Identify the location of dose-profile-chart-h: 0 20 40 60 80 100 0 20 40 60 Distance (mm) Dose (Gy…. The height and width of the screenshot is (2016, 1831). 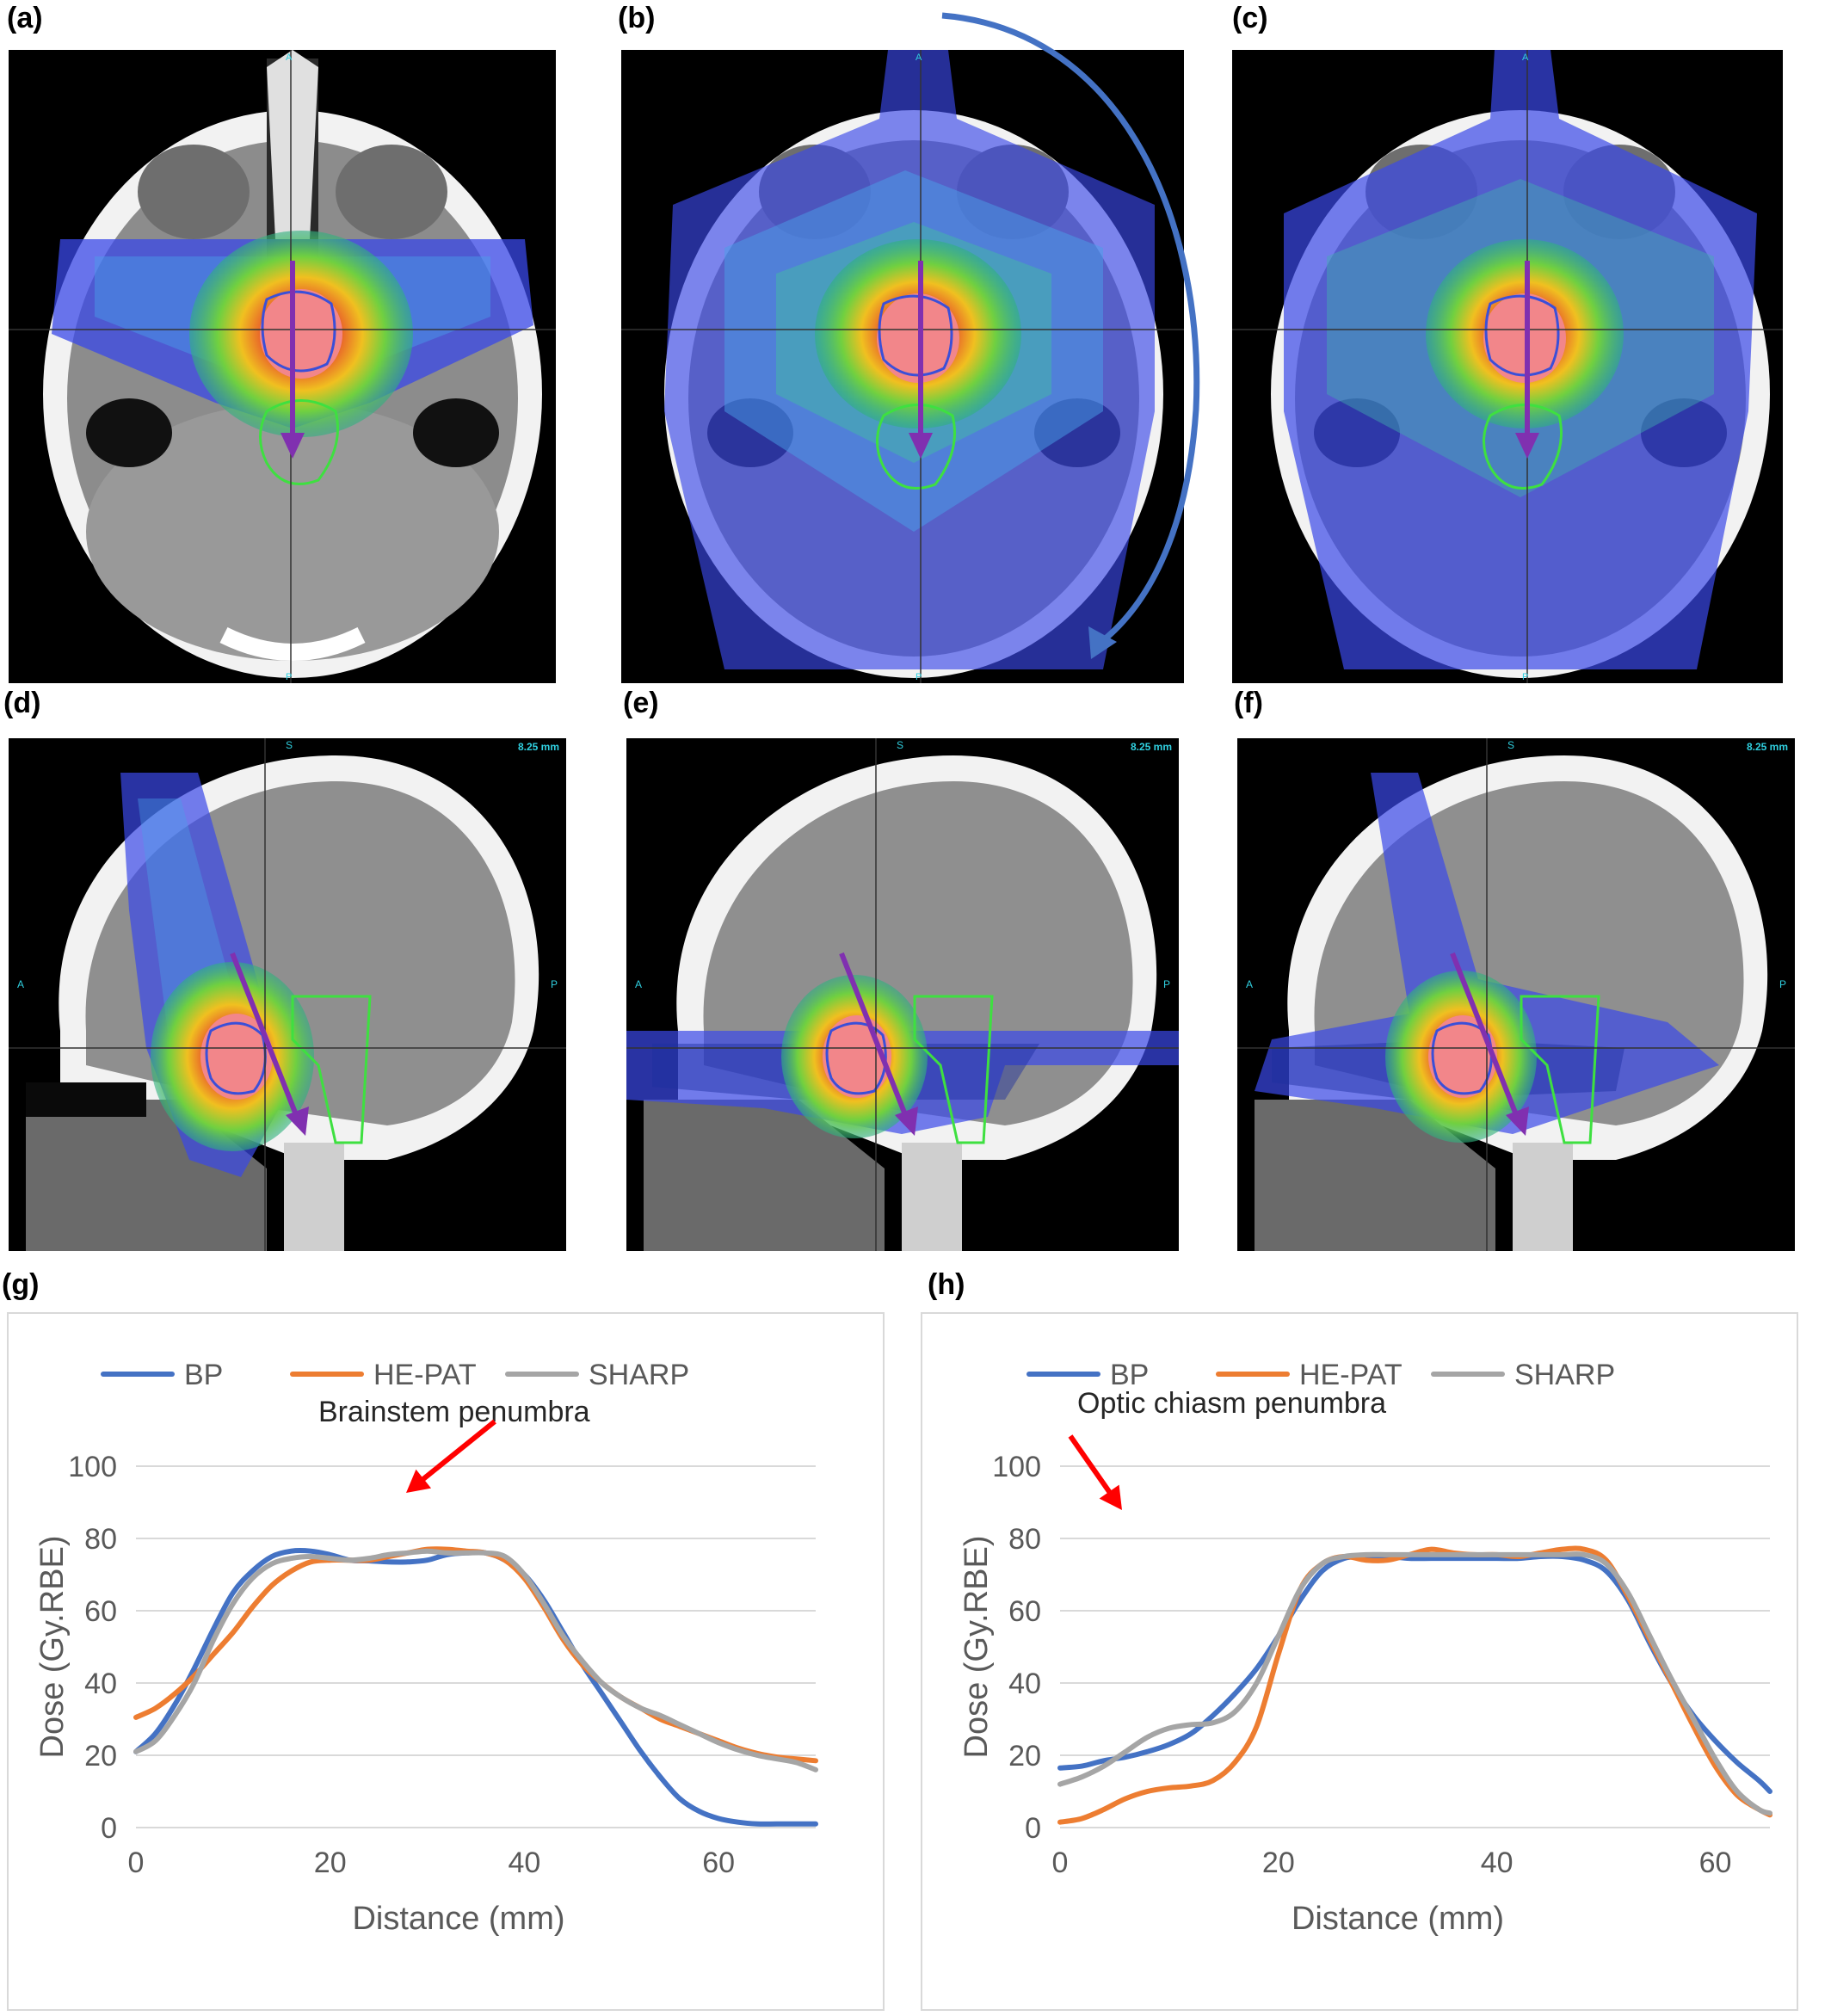
(1366, 1648).